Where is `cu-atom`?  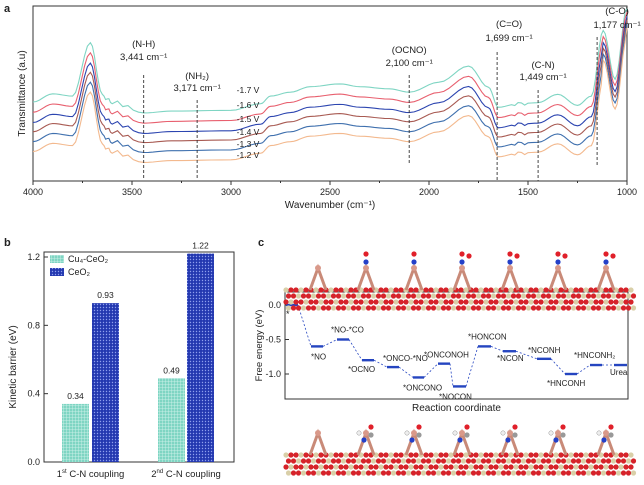
cu-atom is located at coordinates (318, 433).